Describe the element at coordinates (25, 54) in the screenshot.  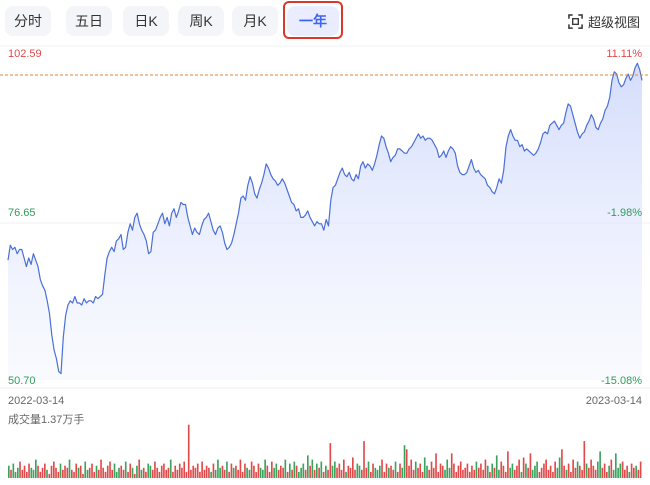
I see `price-high-label: 102.59` at that location.